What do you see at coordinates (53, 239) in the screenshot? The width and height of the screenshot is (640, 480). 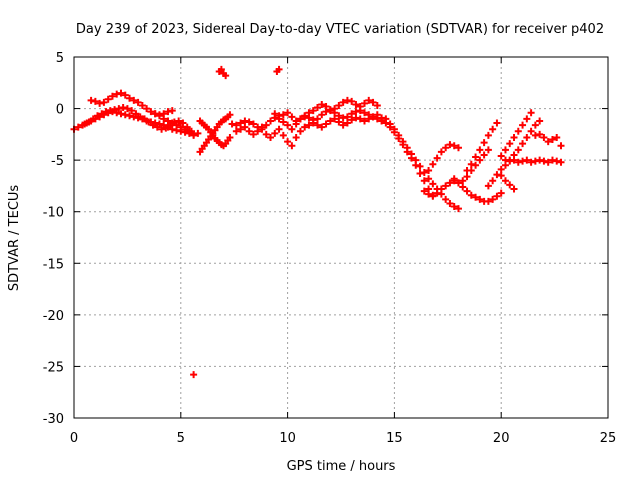 I see `y-tick-labels: 5 0 -5 -10 -15 -20 -25 -30` at bounding box center [53, 239].